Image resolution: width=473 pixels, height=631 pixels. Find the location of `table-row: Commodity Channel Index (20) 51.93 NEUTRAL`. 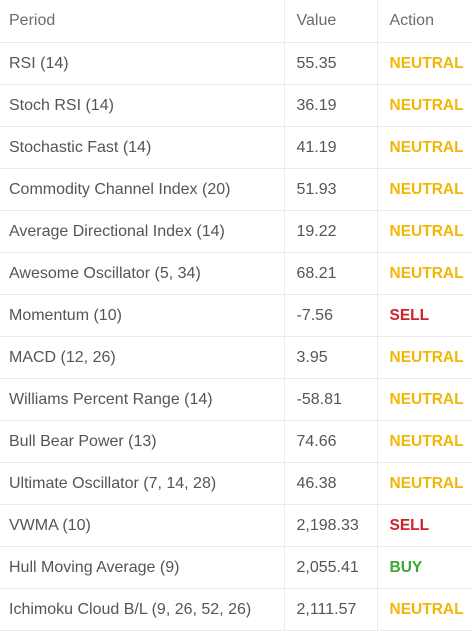

table-row: Commodity Channel Index (20) 51.93 NEUTRAL is located at coordinates (236, 189).